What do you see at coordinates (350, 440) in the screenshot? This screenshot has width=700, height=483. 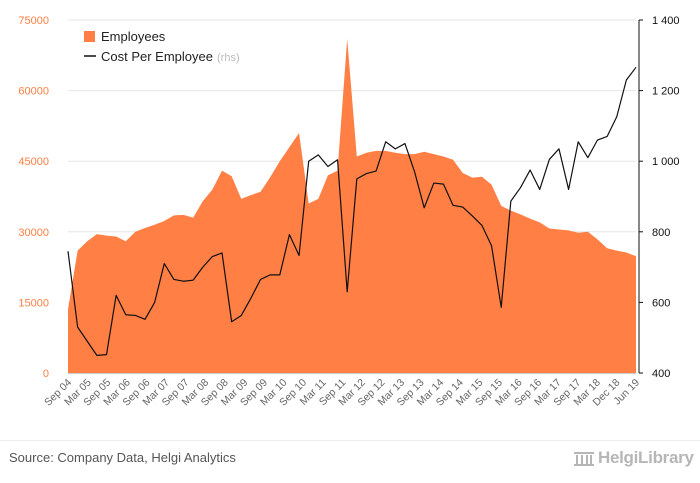 I see `footer-divider` at bounding box center [350, 440].